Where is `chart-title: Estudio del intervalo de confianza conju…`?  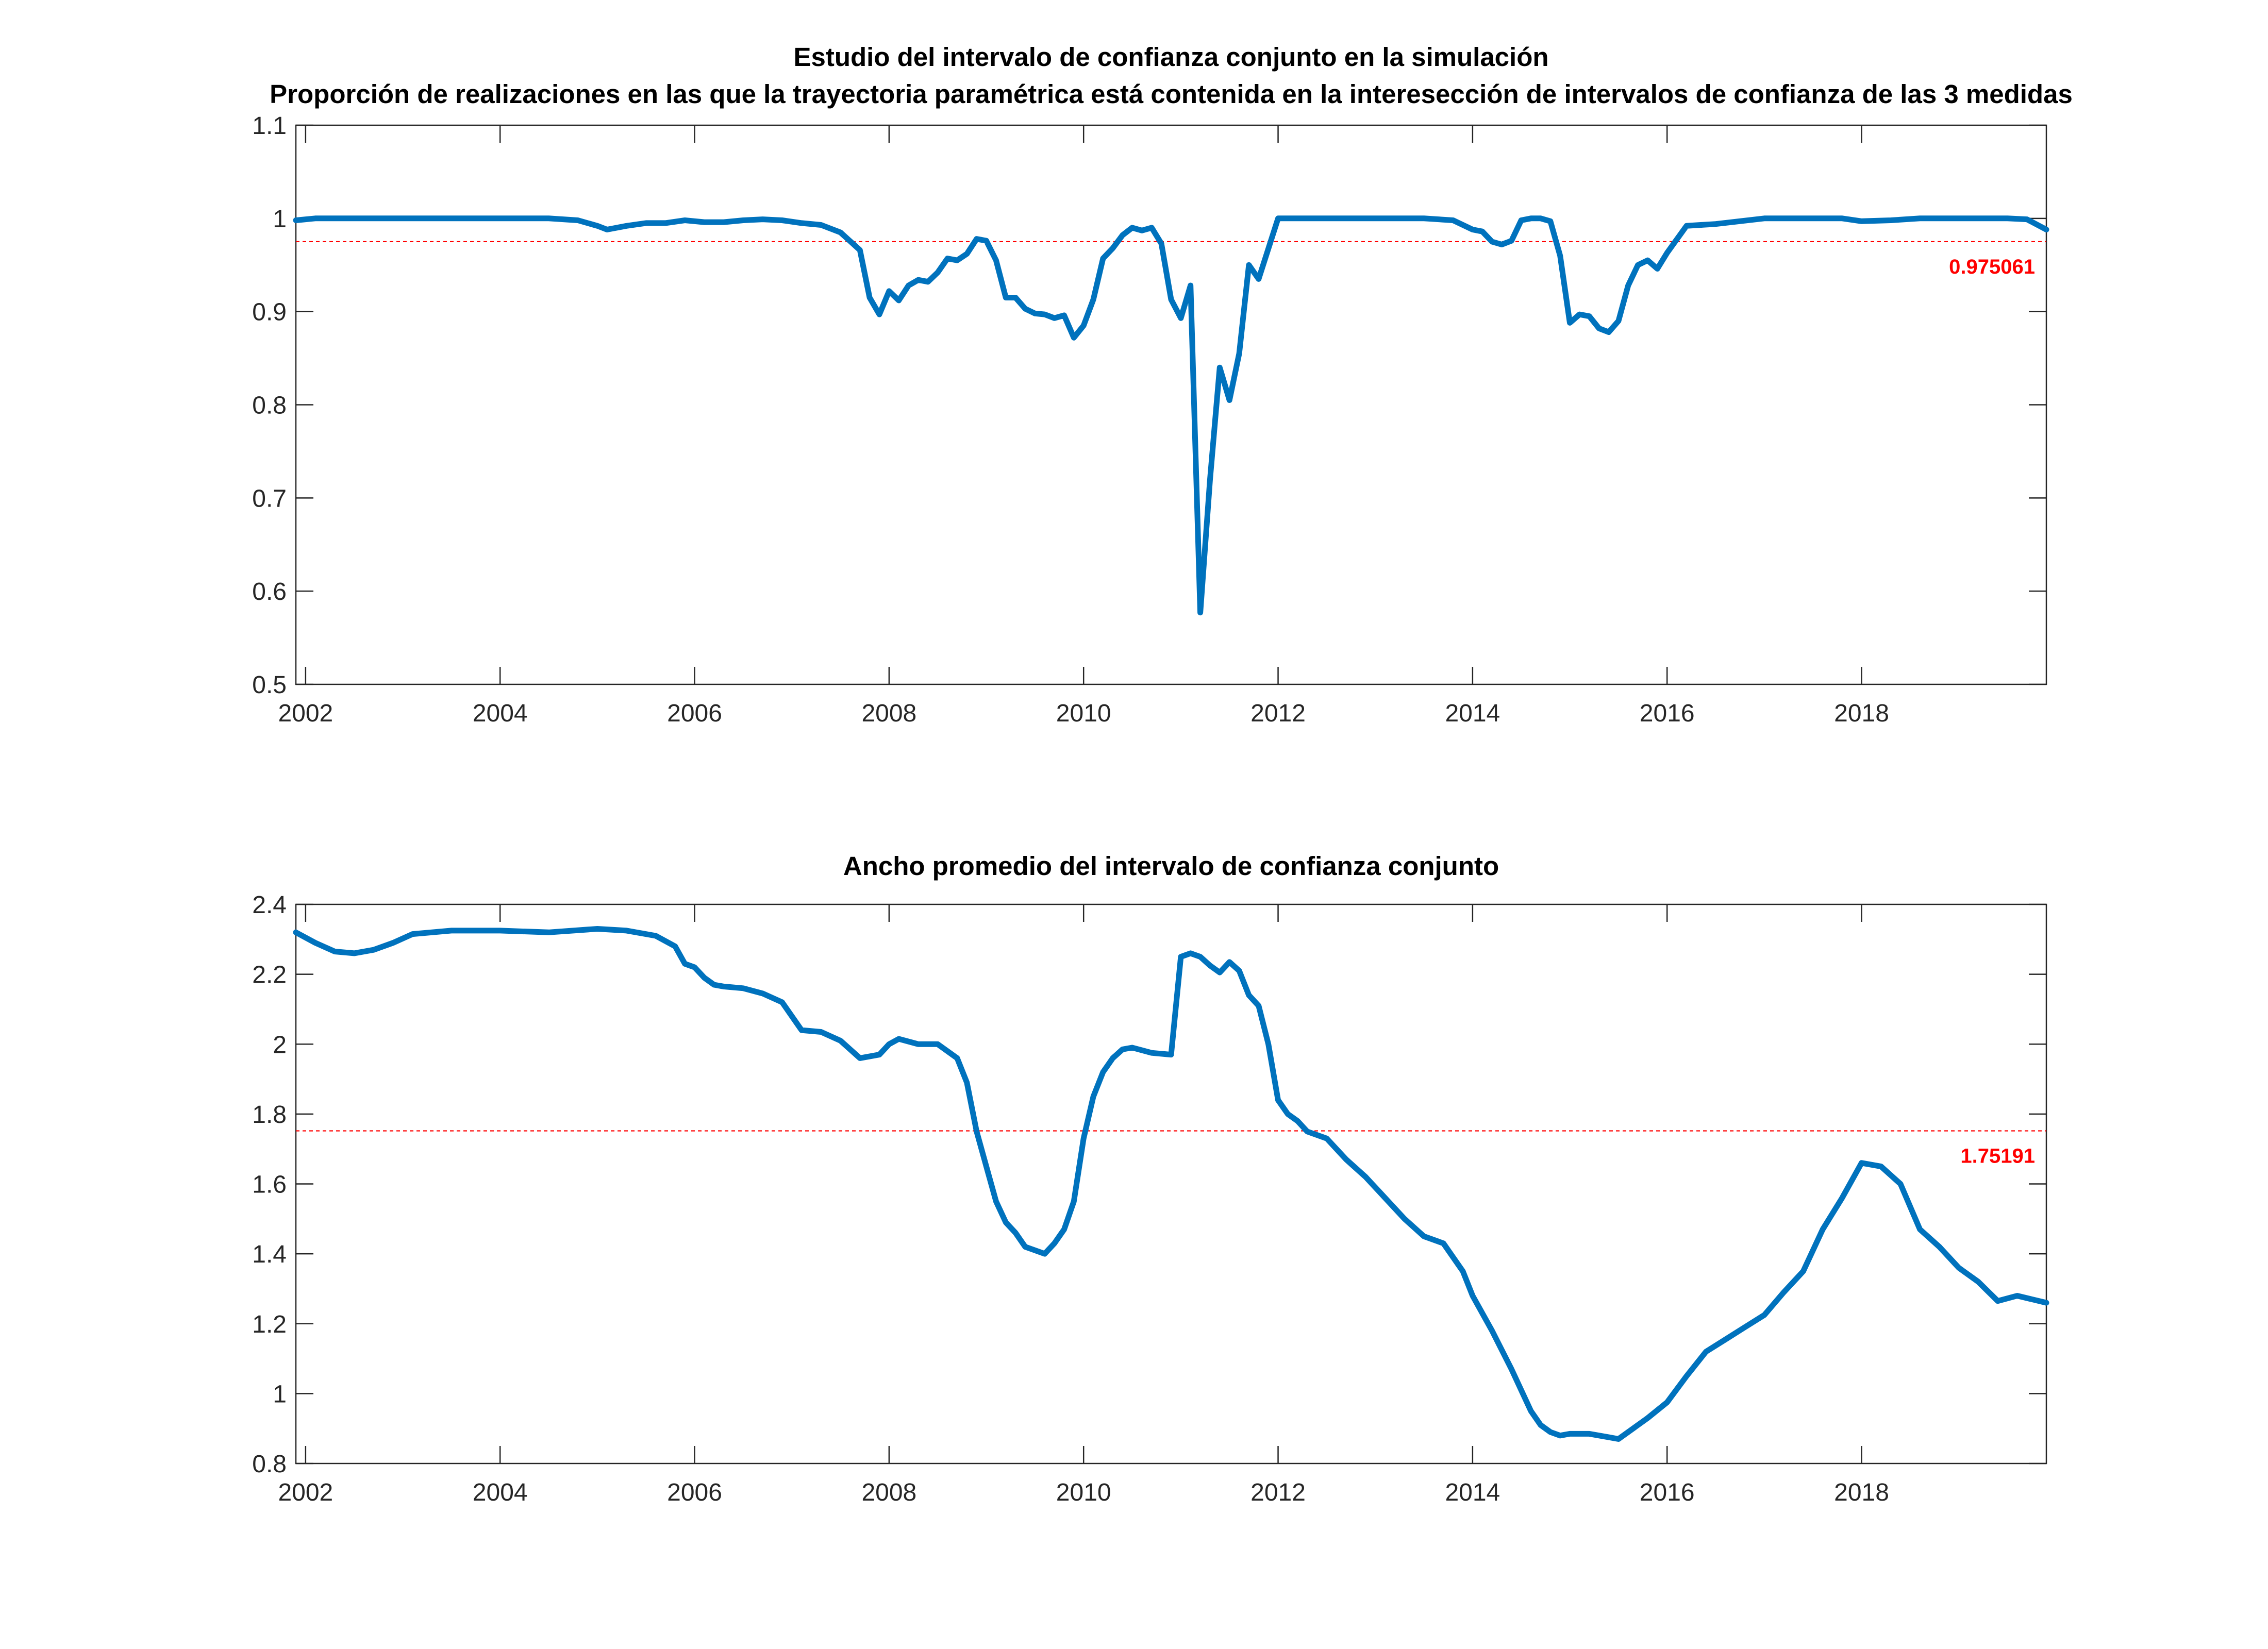 chart-title: Estudio del intervalo de confianza conju… is located at coordinates (1170, 57).